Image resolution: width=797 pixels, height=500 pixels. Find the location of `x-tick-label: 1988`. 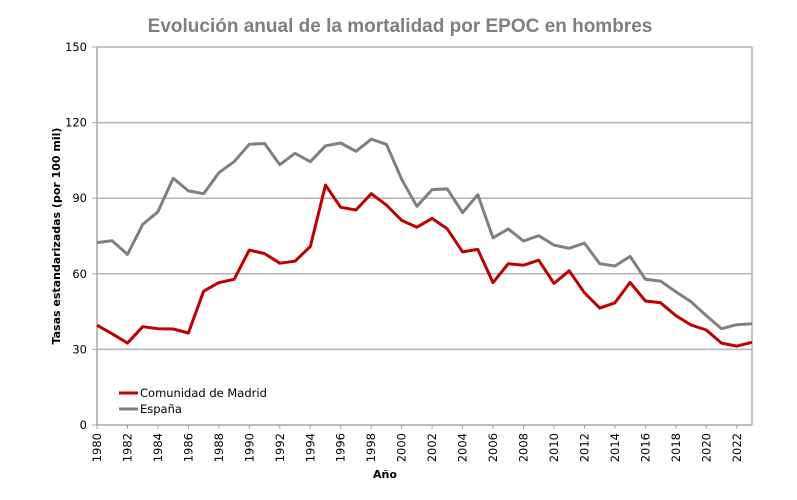

x-tick-label: 1988 is located at coordinates (219, 447).